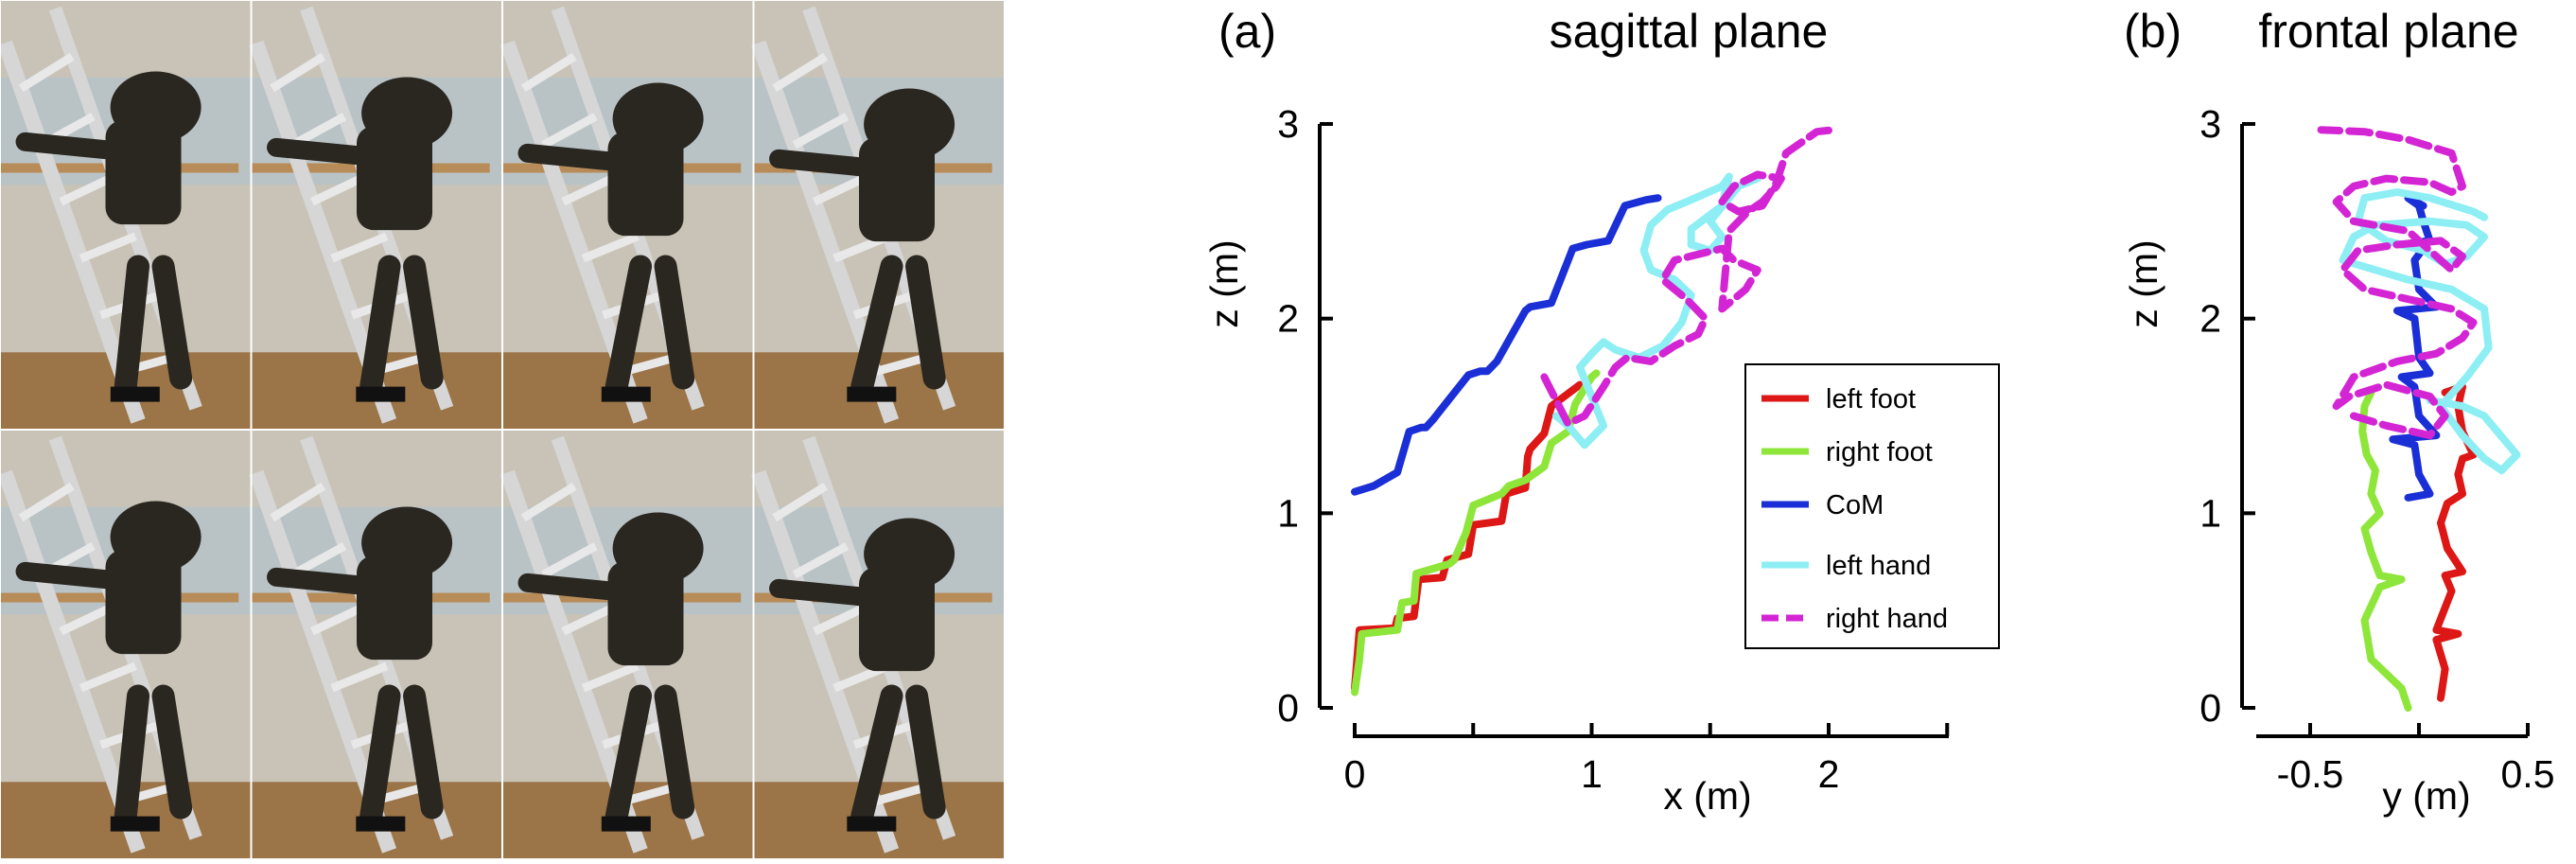 This screenshot has width=2576, height=864. What do you see at coordinates (1880, 452) in the screenshot?
I see `legend-label-right-foot: right foot` at bounding box center [1880, 452].